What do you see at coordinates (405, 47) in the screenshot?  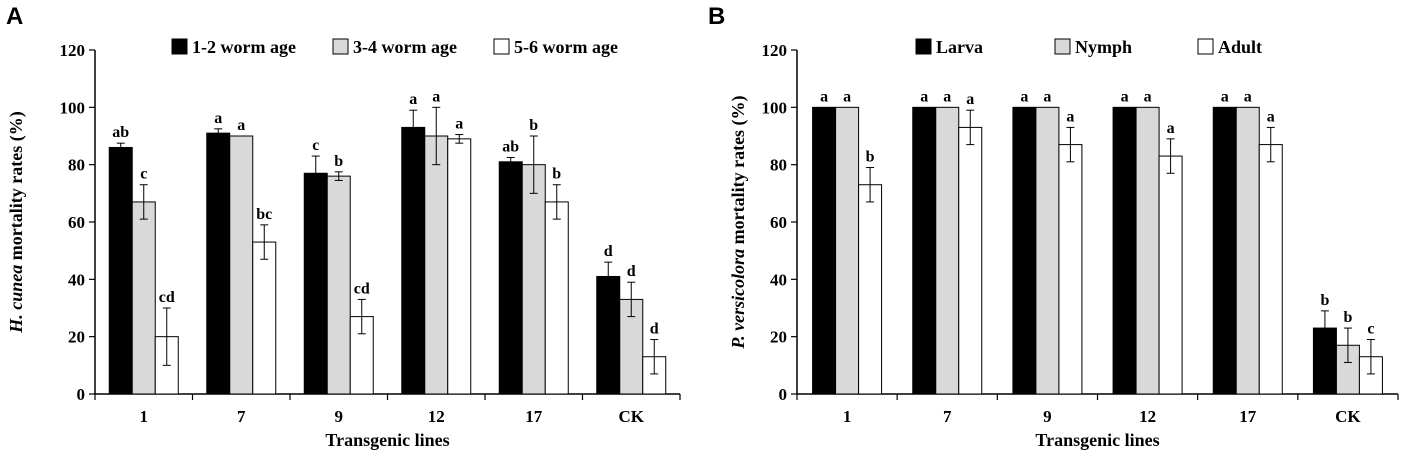 I see `legend-label: 3-4 worm age` at bounding box center [405, 47].